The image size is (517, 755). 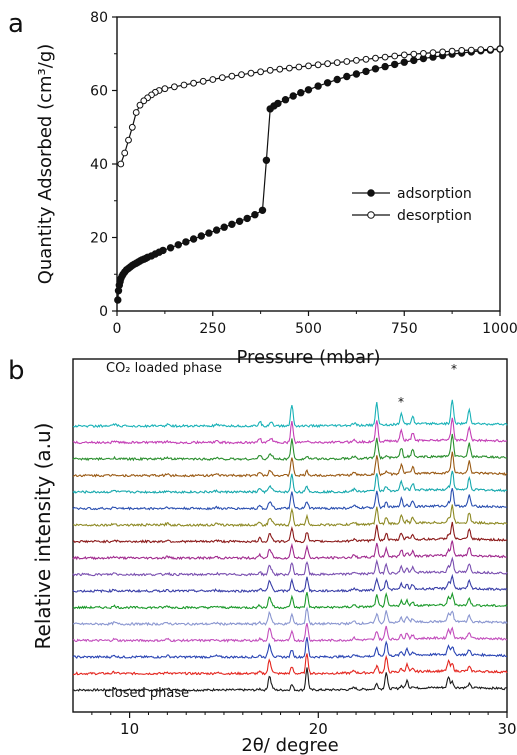 I want to click on panel-b-x-axis-label: 2θ/ degree, so click(x=289, y=745).